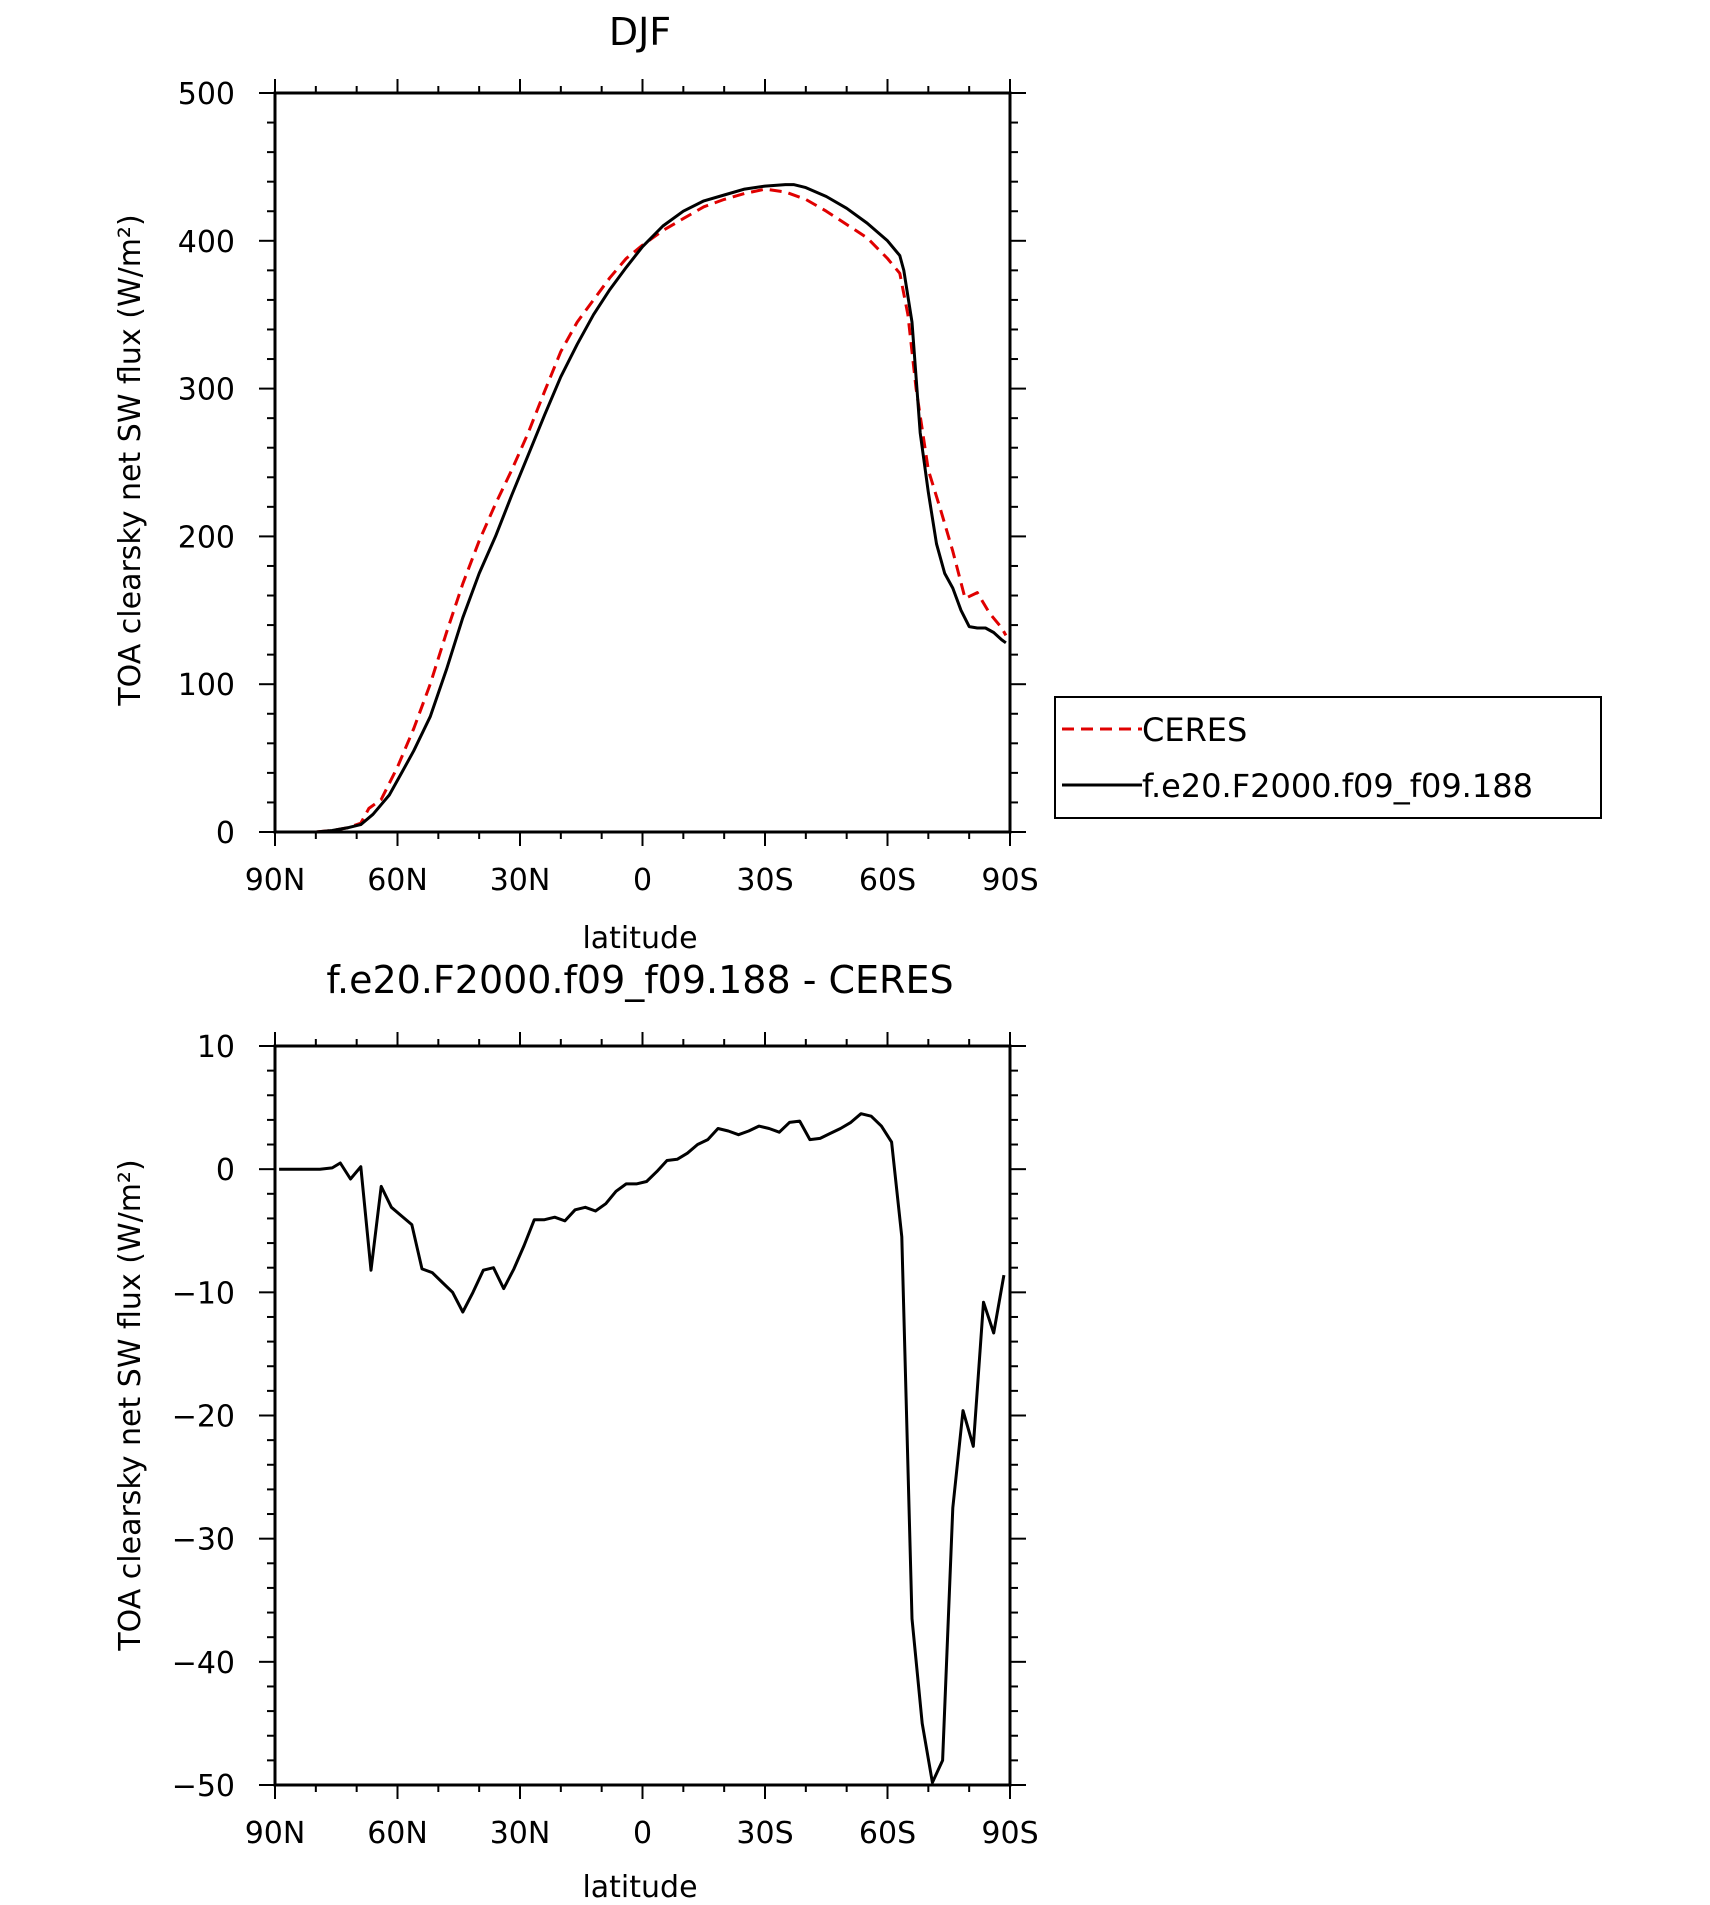 The width and height of the screenshot is (1710, 1905). Describe the element at coordinates (206, 94) in the screenshot. I see `y-tick-label: 500` at that location.